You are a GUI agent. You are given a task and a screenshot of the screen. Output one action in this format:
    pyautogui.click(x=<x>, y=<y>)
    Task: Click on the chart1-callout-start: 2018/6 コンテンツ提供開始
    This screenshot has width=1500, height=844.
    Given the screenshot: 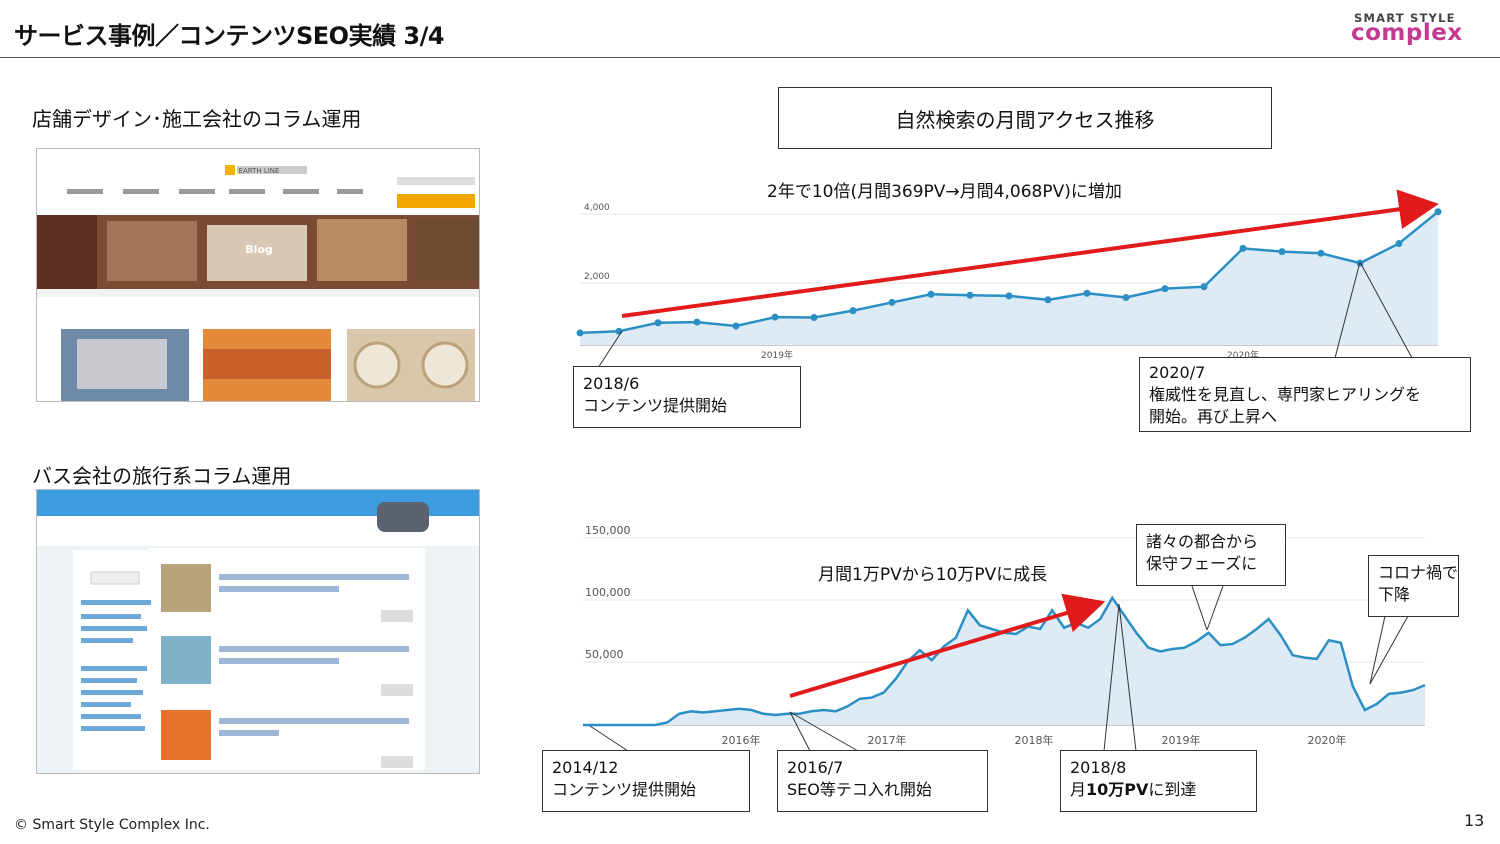 What is the action you would take?
    pyautogui.click(x=687, y=397)
    